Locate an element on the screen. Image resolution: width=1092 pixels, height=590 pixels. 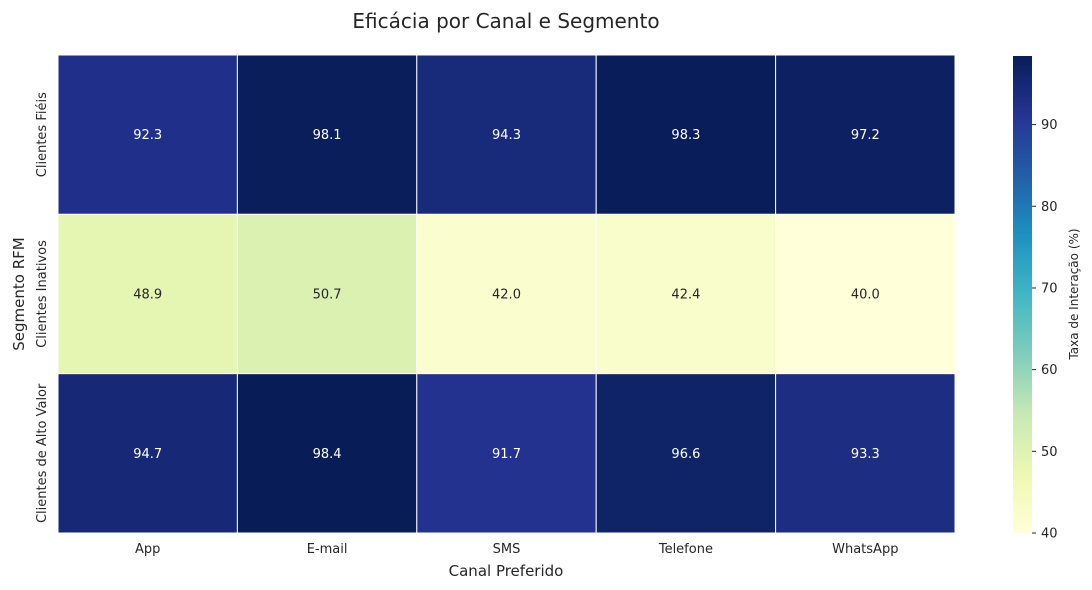
cell-value-label: 50.7 is located at coordinates (327, 295).